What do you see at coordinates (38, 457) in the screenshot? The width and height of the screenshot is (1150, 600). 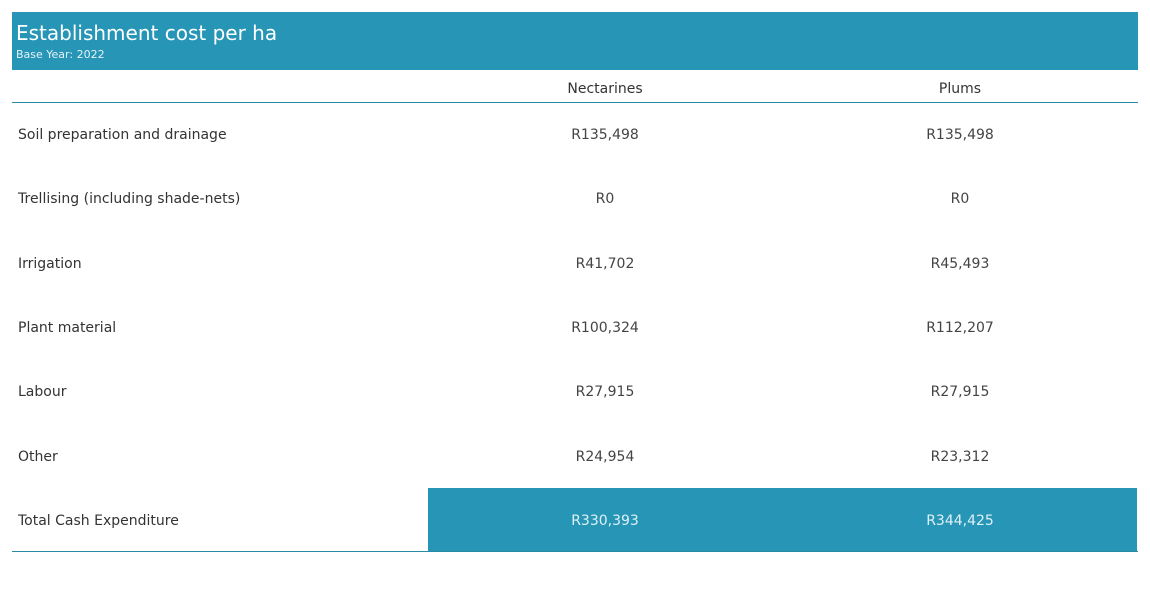 I see `row-label-other: Other` at bounding box center [38, 457].